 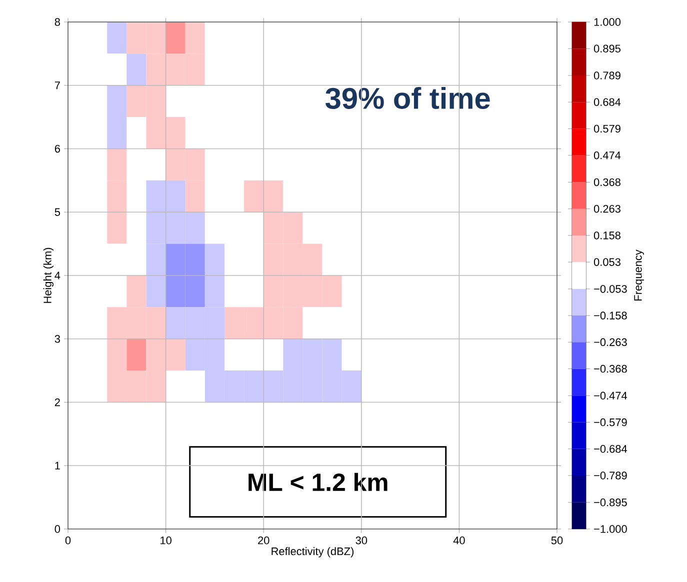 I want to click on x-tick-label: 10, so click(x=166, y=540).